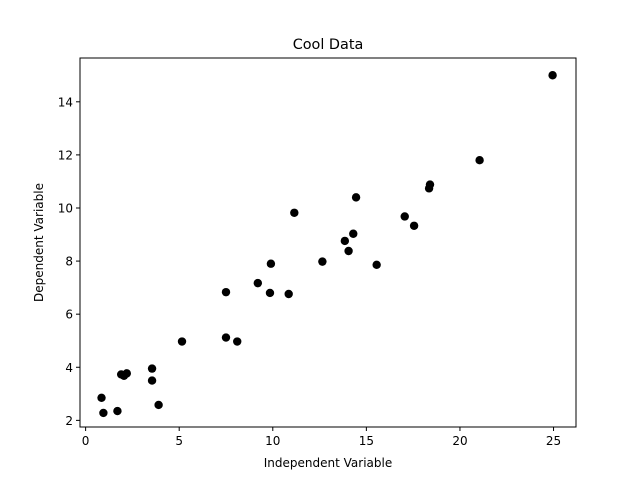  I want to click on x-axis: 0 5 10 15 20 25, so click(321, 437).